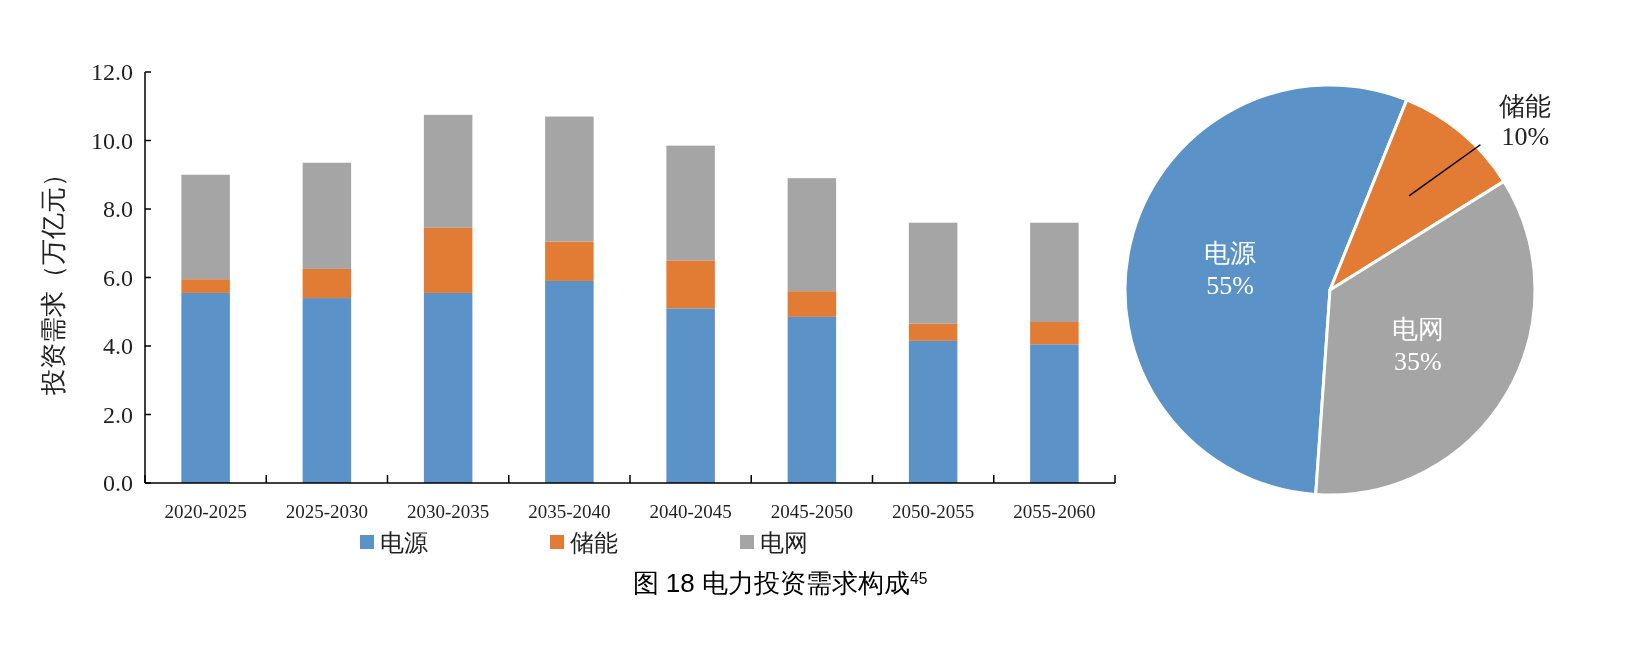 Image resolution: width=1630 pixels, height=661 pixels. I want to click on y-tick-label: 10.0, so click(112, 140).